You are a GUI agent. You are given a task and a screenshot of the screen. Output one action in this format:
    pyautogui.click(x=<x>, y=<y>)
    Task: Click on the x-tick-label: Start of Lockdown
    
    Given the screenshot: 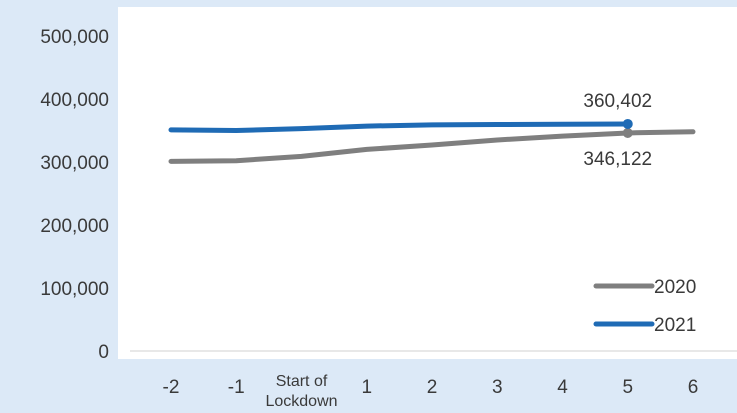 What is the action you would take?
    pyautogui.click(x=301, y=391)
    